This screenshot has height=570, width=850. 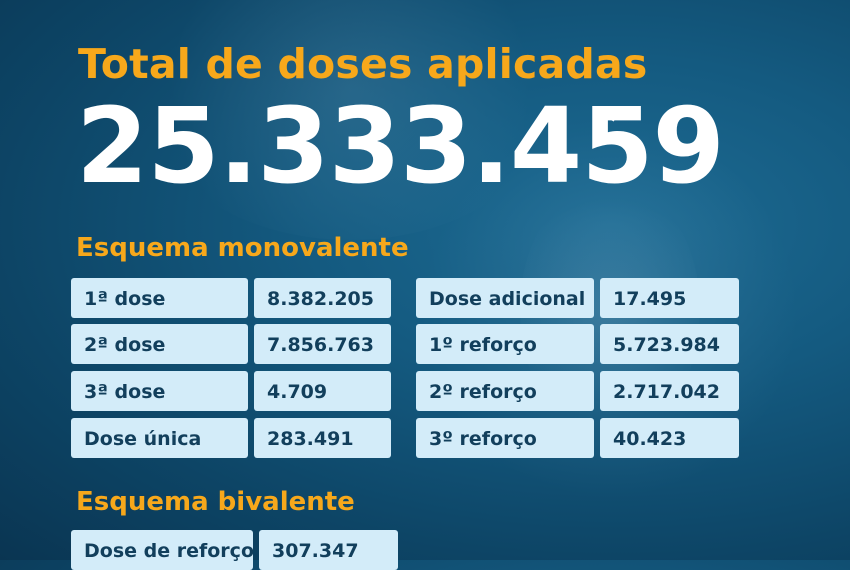 I want to click on value-3o-reforco: 40.423, so click(x=669, y=438).